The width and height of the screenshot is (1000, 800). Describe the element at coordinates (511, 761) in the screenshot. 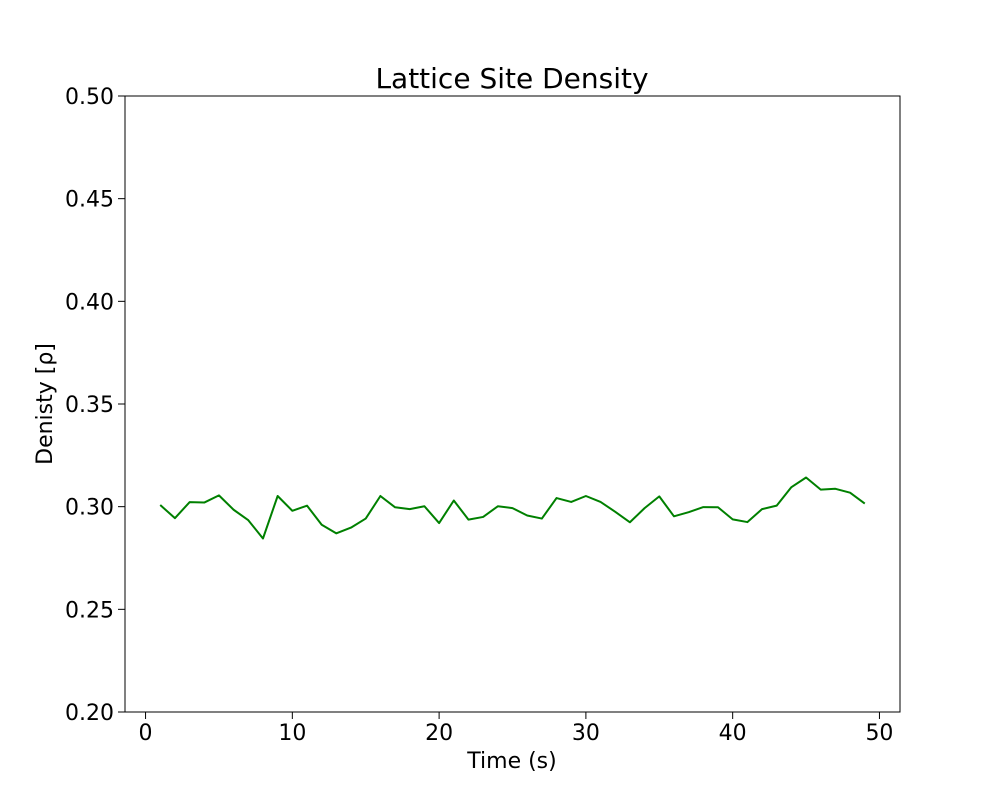

I see `x-axis-label: Time (s)` at that location.